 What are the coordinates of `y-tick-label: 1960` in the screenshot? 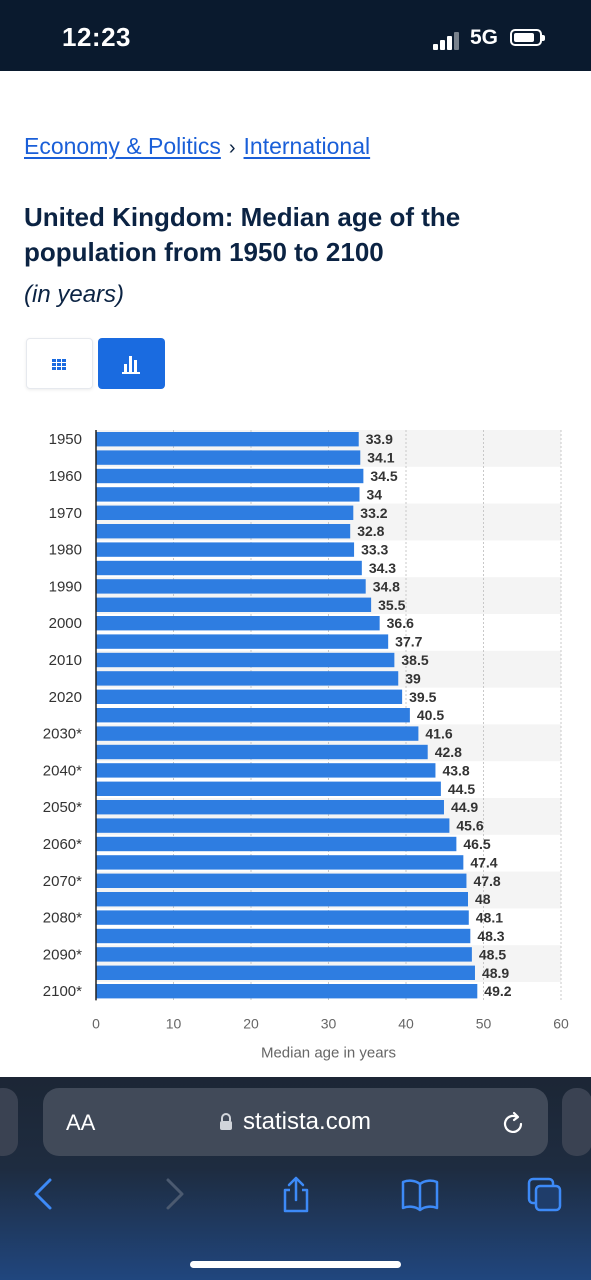 It's located at (65, 476).